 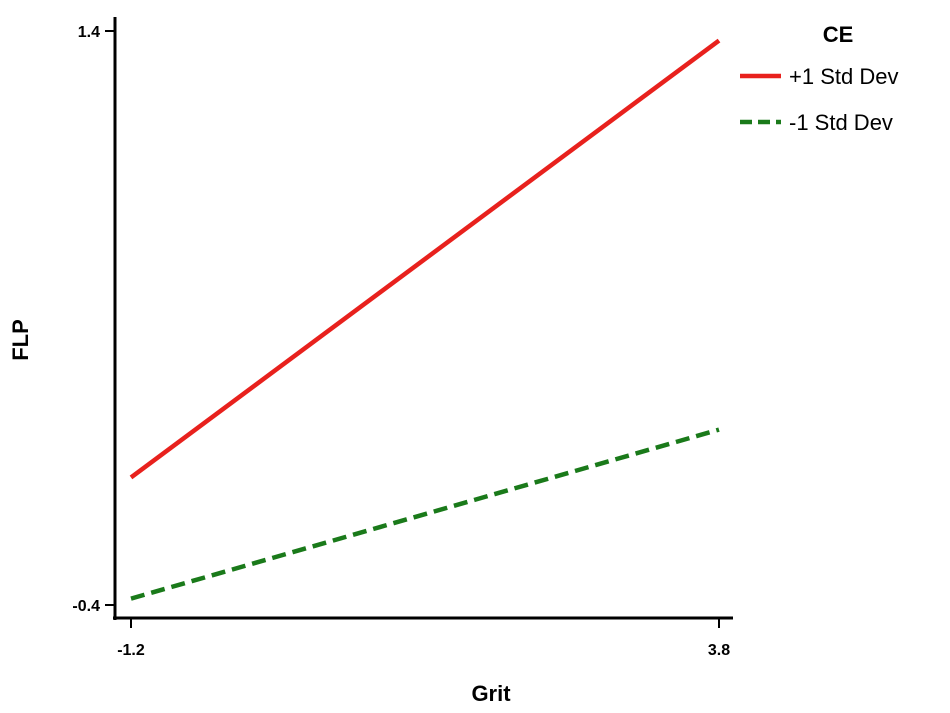 What do you see at coordinates (819, 99) in the screenshot?
I see `legend-items: +1 Std Dev -1 Std Dev` at bounding box center [819, 99].